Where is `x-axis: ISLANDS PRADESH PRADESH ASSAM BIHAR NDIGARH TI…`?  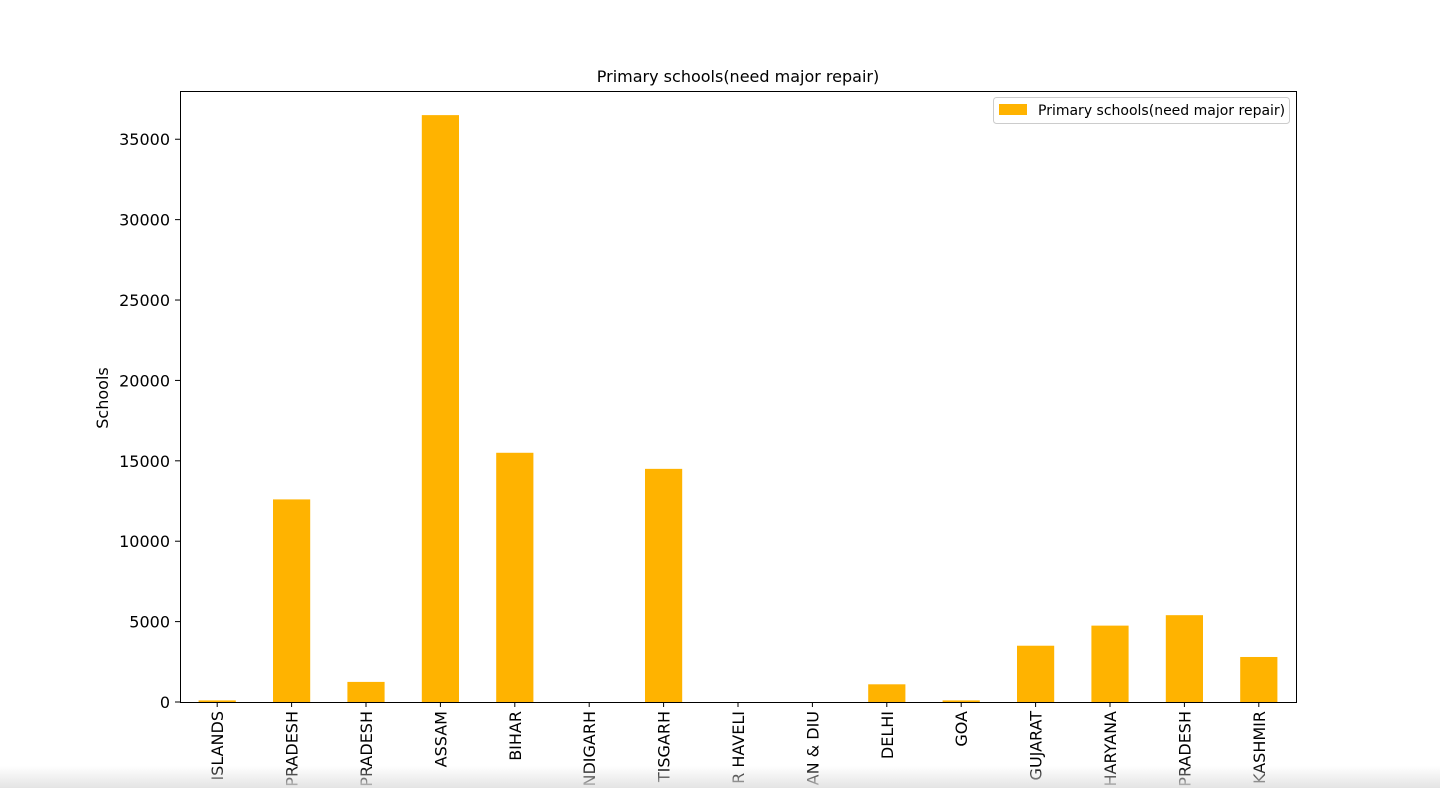
x-axis: ISLANDS PRADESH PRADESH ASSAM BIHAR NDIGARH TI… is located at coordinates (738, 744).